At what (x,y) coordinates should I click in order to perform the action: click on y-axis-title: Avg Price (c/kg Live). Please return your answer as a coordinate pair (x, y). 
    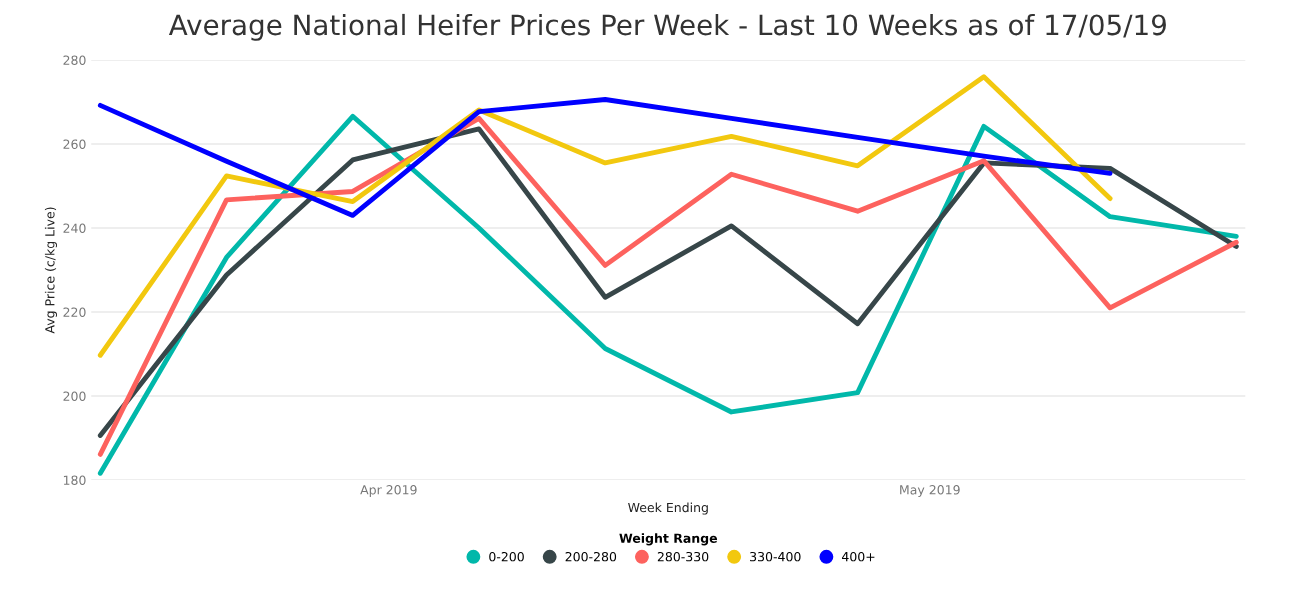
    Looking at the image, I should click on (50, 270).